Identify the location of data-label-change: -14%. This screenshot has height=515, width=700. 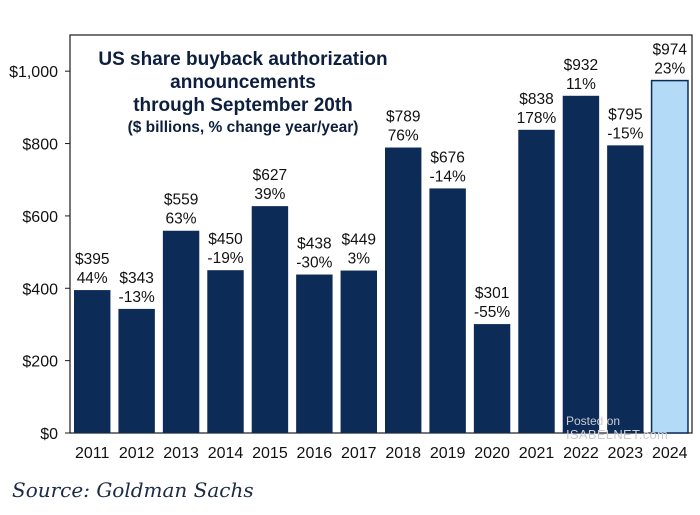
(448, 176).